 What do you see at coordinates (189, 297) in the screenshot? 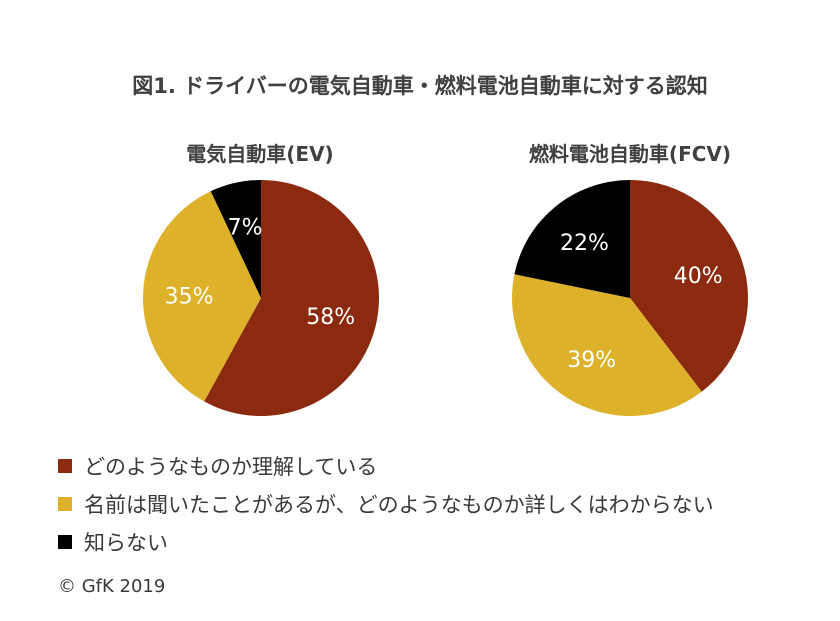
I see `data-label: 35%` at bounding box center [189, 297].